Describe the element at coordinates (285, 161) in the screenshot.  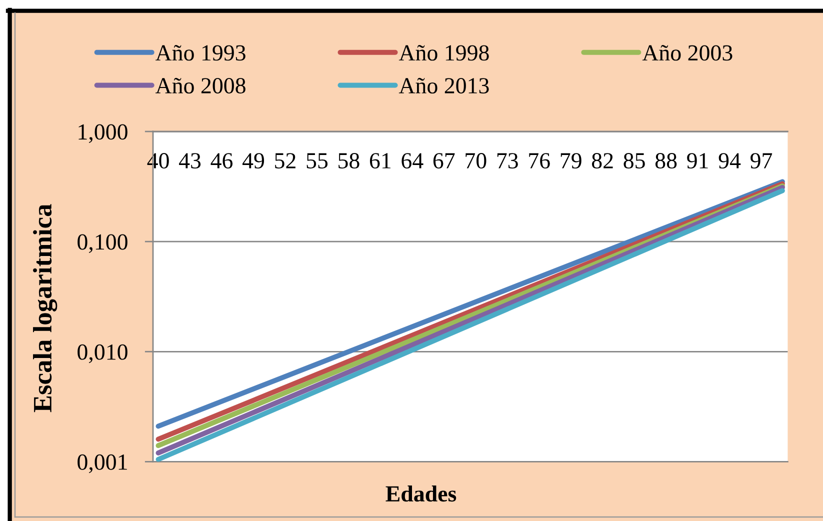
I see `x-tick-label: 52` at that location.